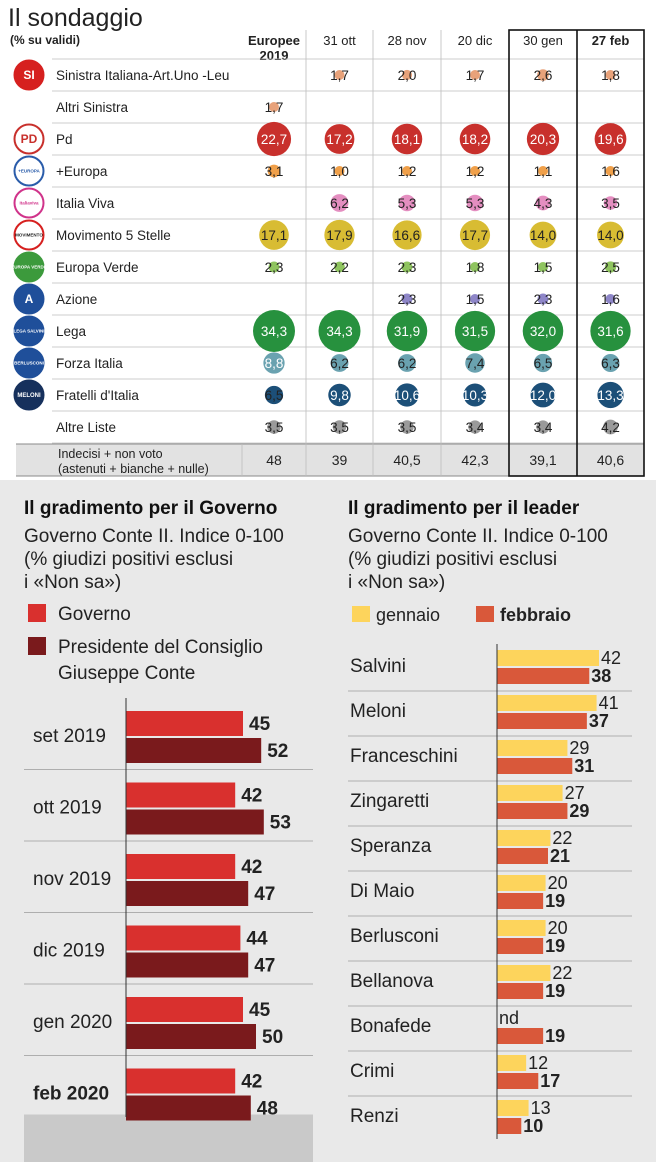  I want to click on poll-value: 18,1, so click(407, 139).